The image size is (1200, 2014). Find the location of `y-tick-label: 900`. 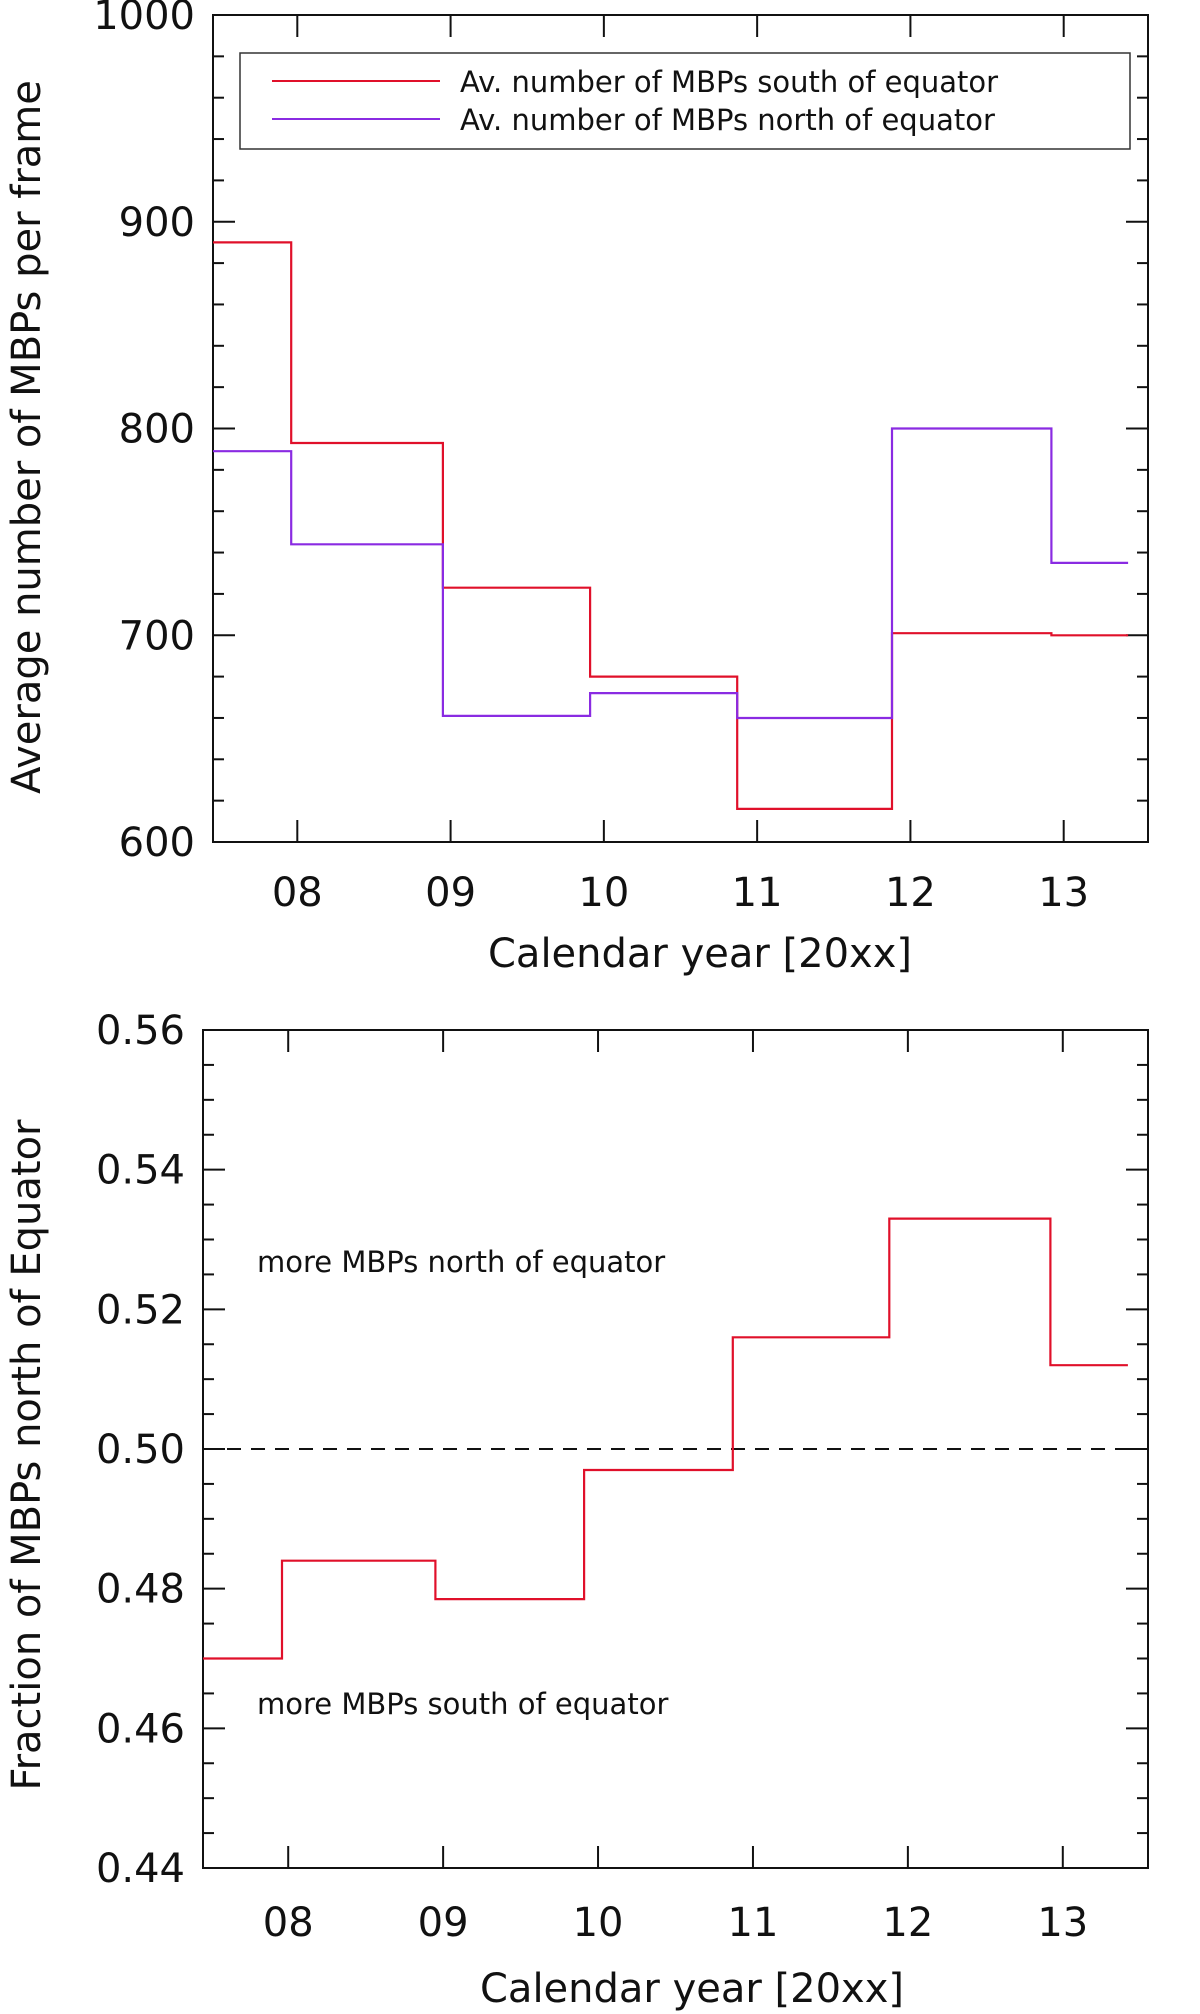

y-tick-label: 900 is located at coordinates (157, 223).